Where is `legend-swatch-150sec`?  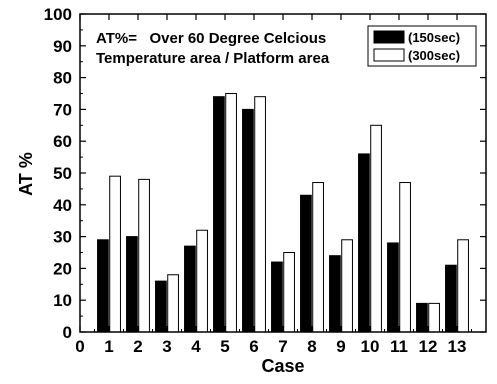
legend-swatch-150sec is located at coordinates (389, 37).